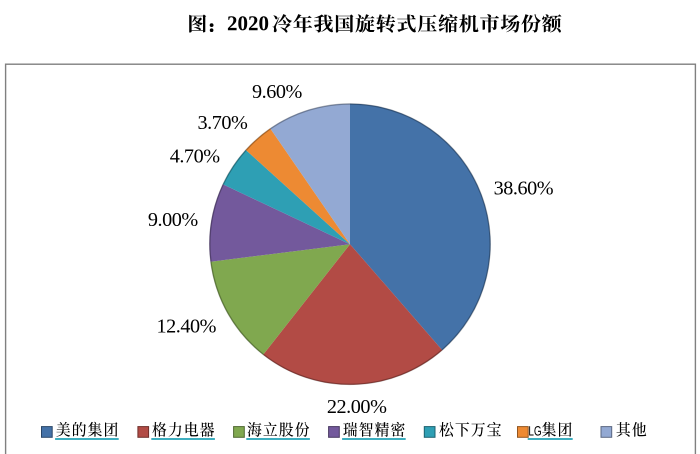 The height and width of the screenshot is (454, 700). What do you see at coordinates (277, 92) in the screenshot?
I see `svg-text: 9.60%` at bounding box center [277, 92].